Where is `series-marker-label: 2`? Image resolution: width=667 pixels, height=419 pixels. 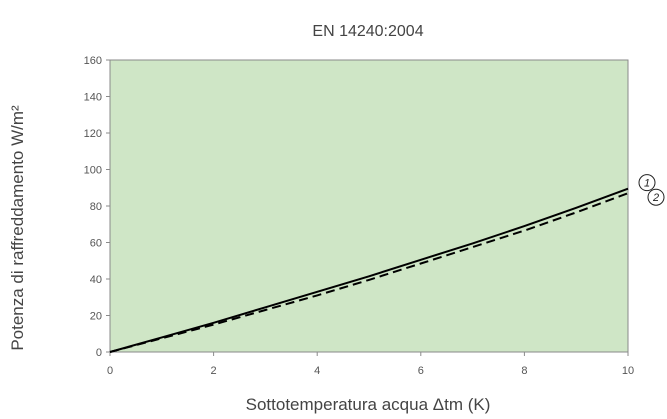 series-marker-label: 2 is located at coordinates (655, 198).